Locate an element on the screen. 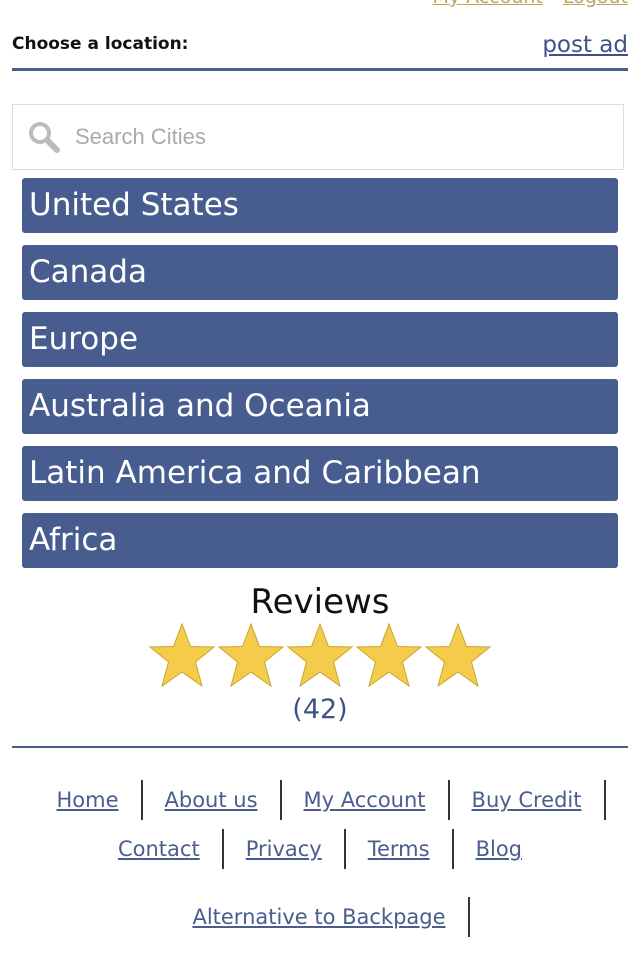 The height and width of the screenshot is (956, 640). search-box is located at coordinates (318, 137).